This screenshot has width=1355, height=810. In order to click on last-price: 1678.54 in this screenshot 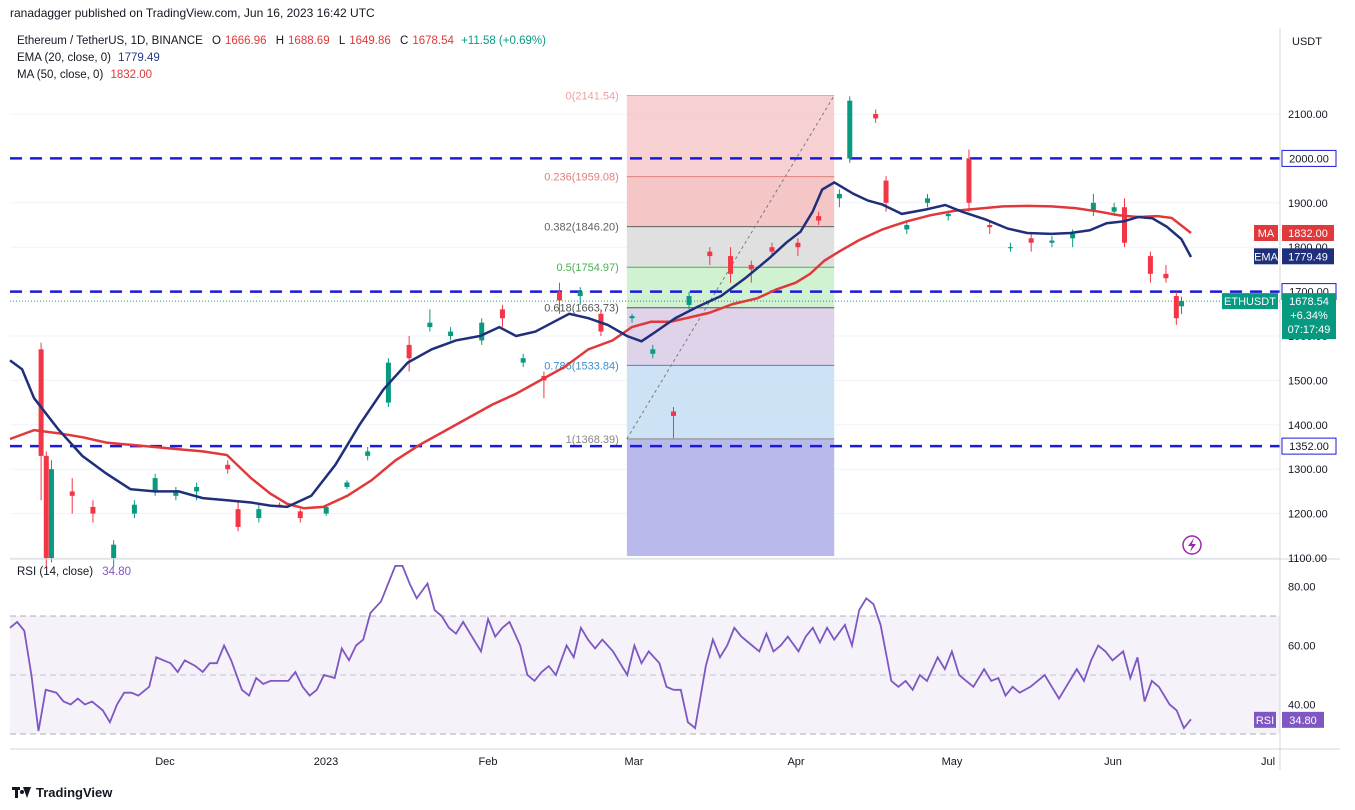, I will do `click(1309, 302)`.